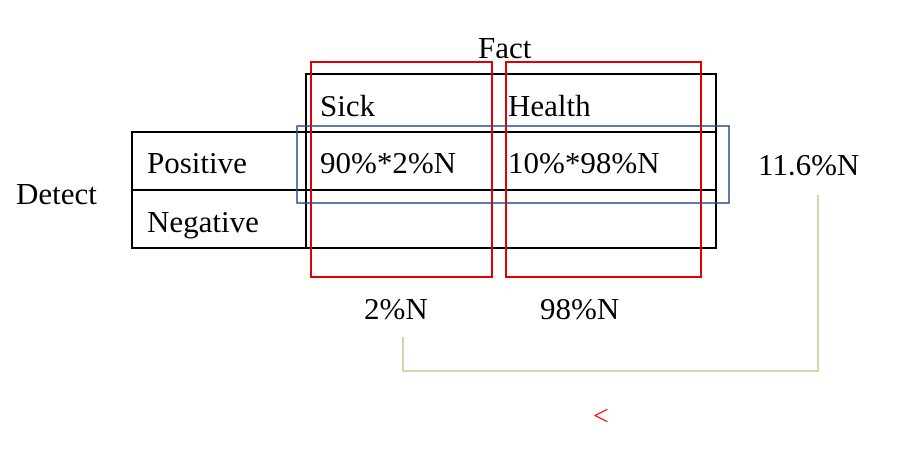 Image resolution: width=906 pixels, height=455 pixels. Describe the element at coordinates (809, 164) in the screenshot. I see `positive-total: 11.6%N` at that location.